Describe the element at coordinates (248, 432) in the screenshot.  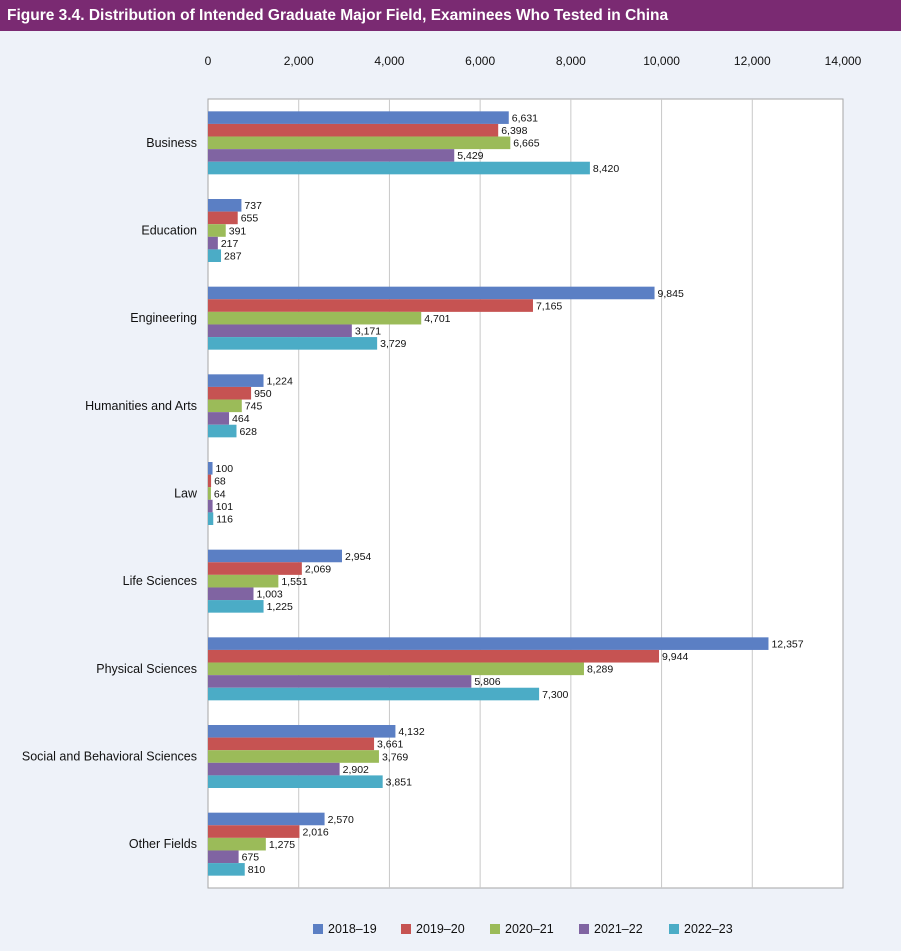
I see `data-label: 628` at that location.